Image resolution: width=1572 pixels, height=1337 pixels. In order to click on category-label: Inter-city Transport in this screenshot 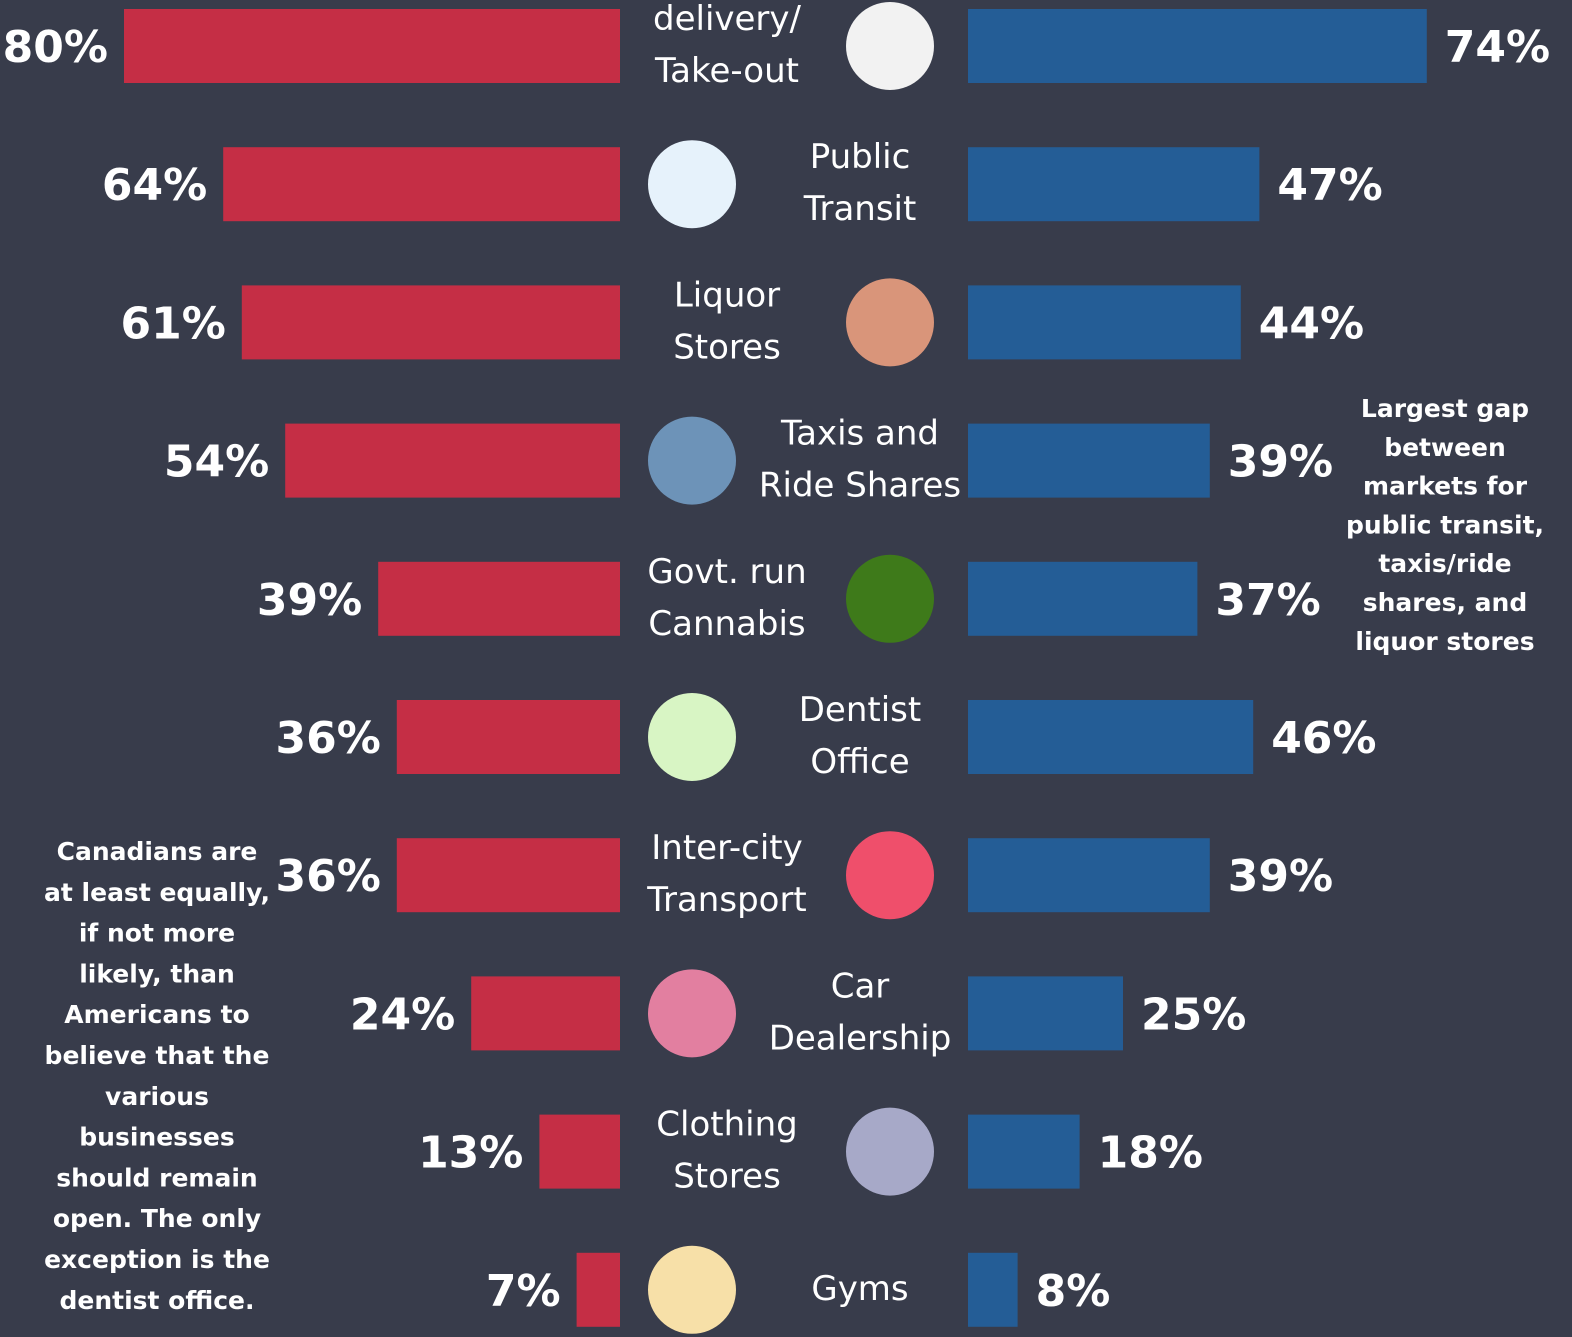, I will do `click(726, 874)`.